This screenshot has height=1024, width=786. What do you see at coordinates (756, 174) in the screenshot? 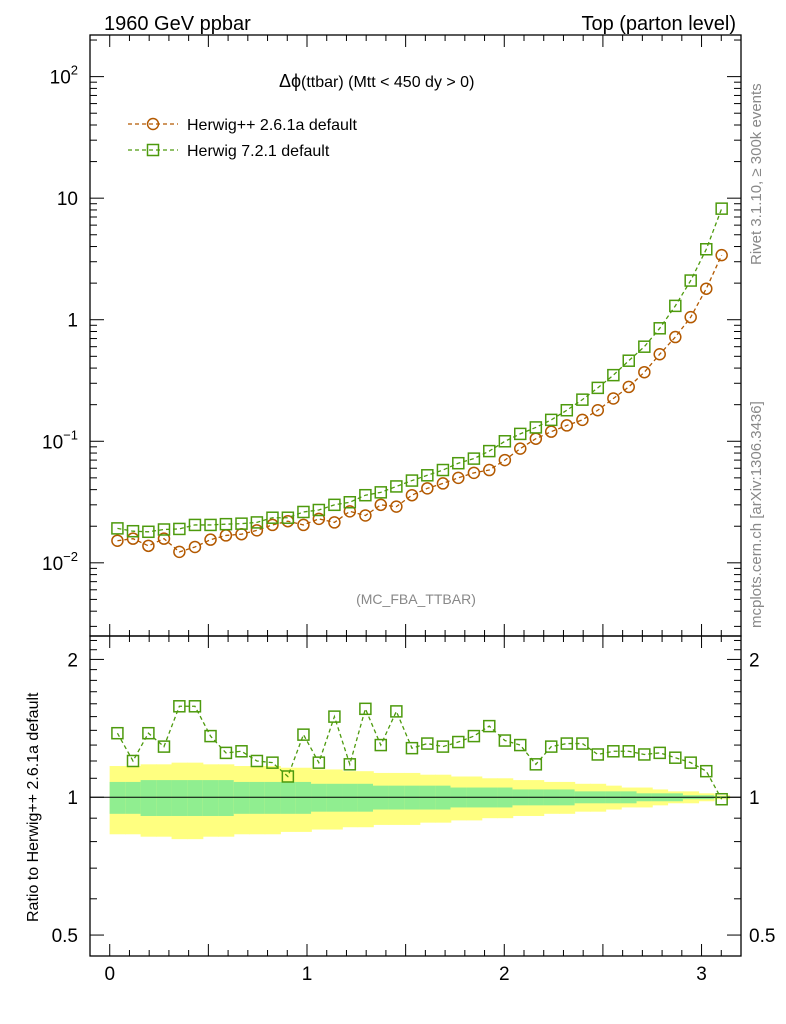
I see `rivet-label: Rivet 3.1.10, ≥ 300k events` at bounding box center [756, 174].